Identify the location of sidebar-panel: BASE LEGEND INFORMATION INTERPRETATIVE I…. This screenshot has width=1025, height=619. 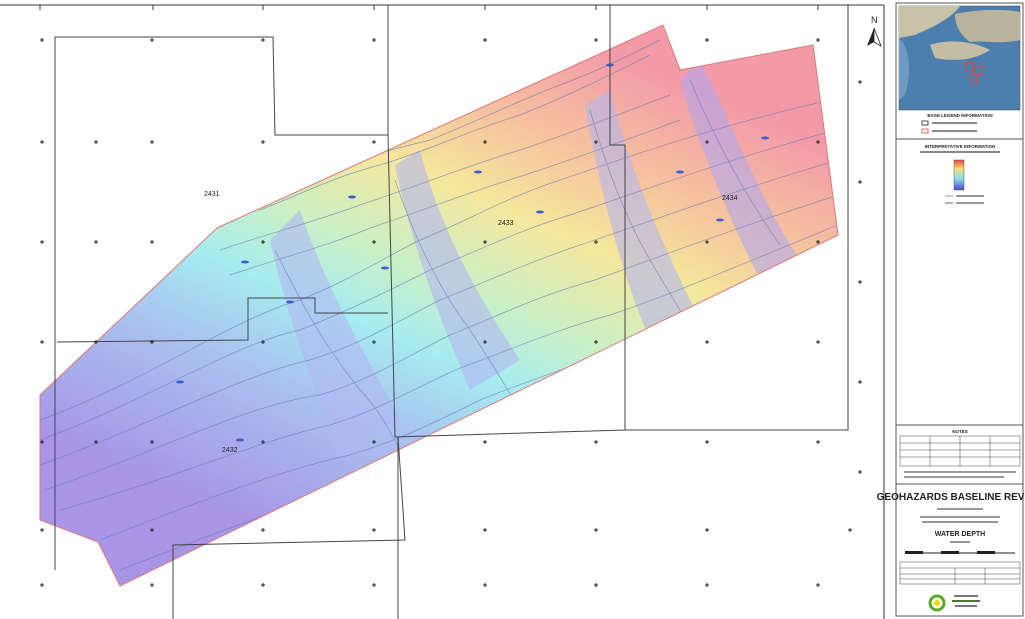
(951, 309).